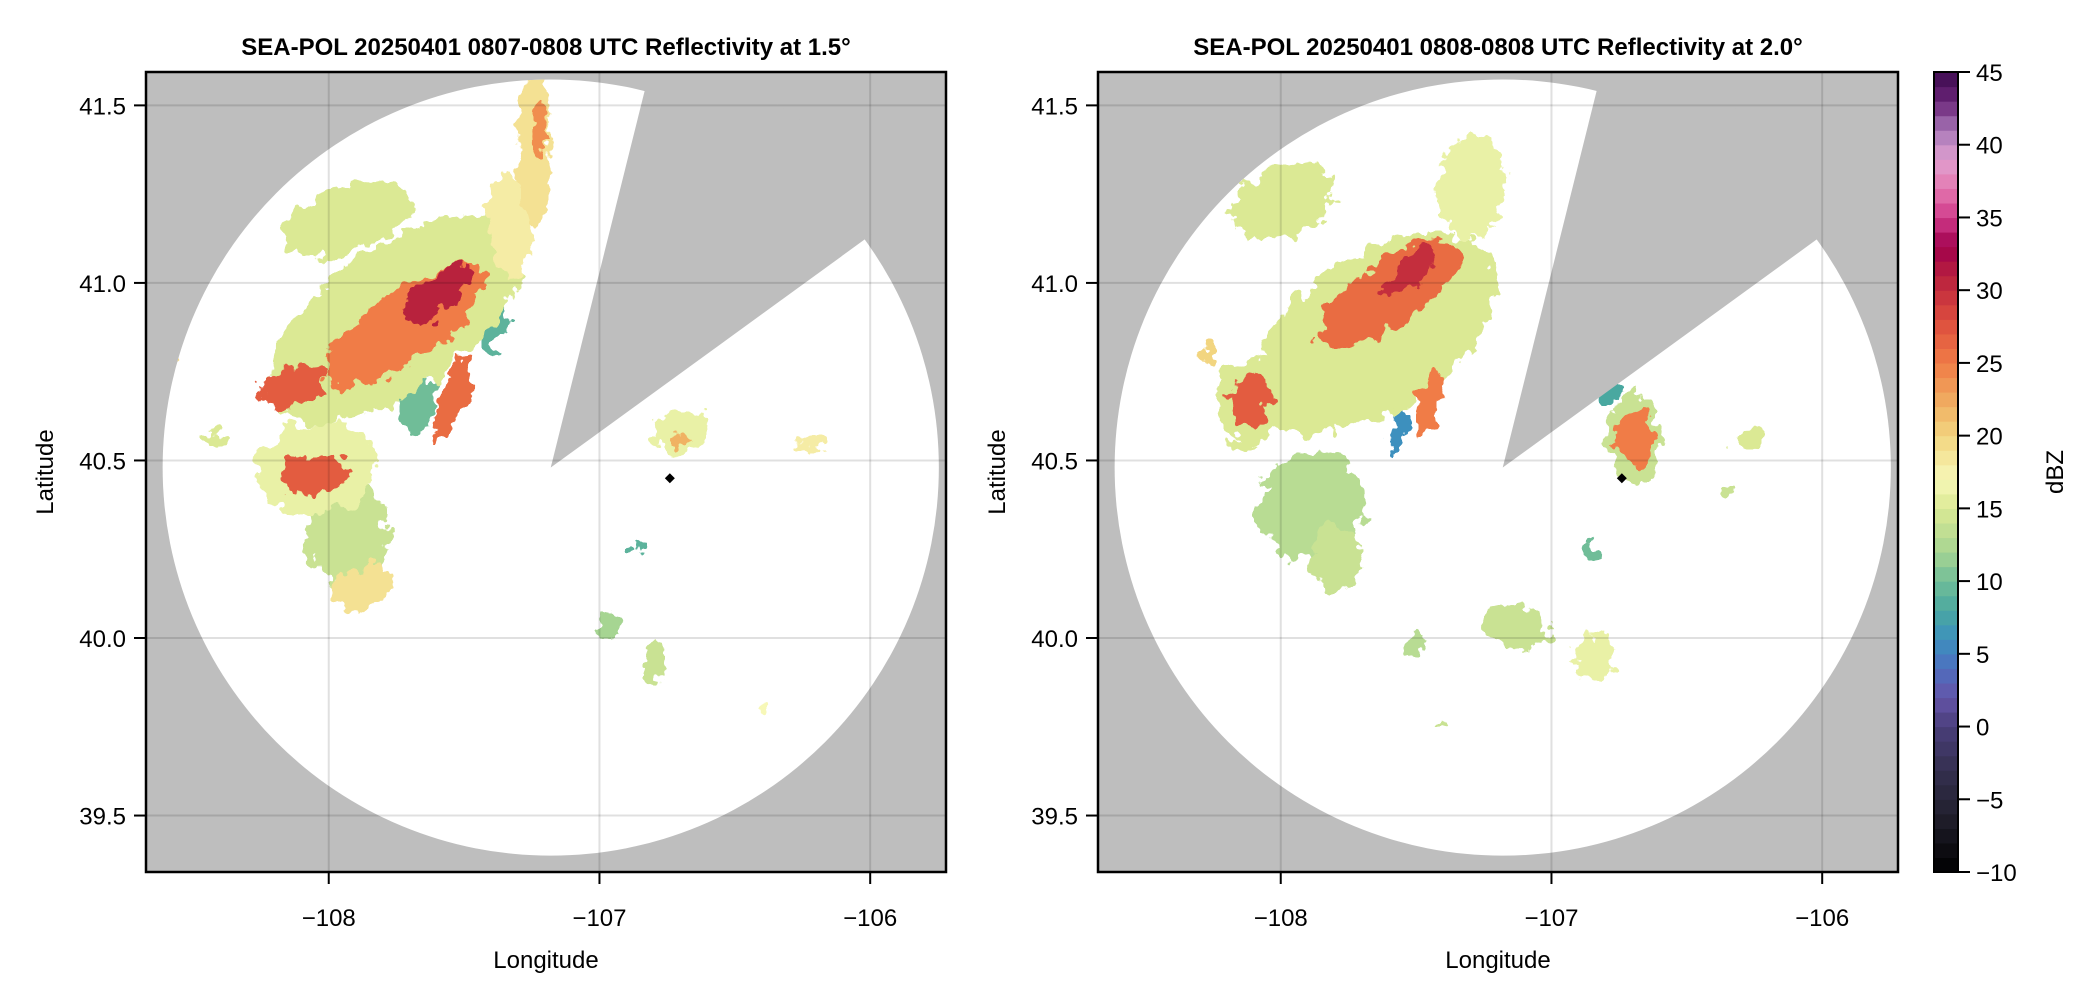 Image resolution: width=2096 pixels, height=990 pixels. I want to click on x-tick-label: −106, so click(1822, 918).